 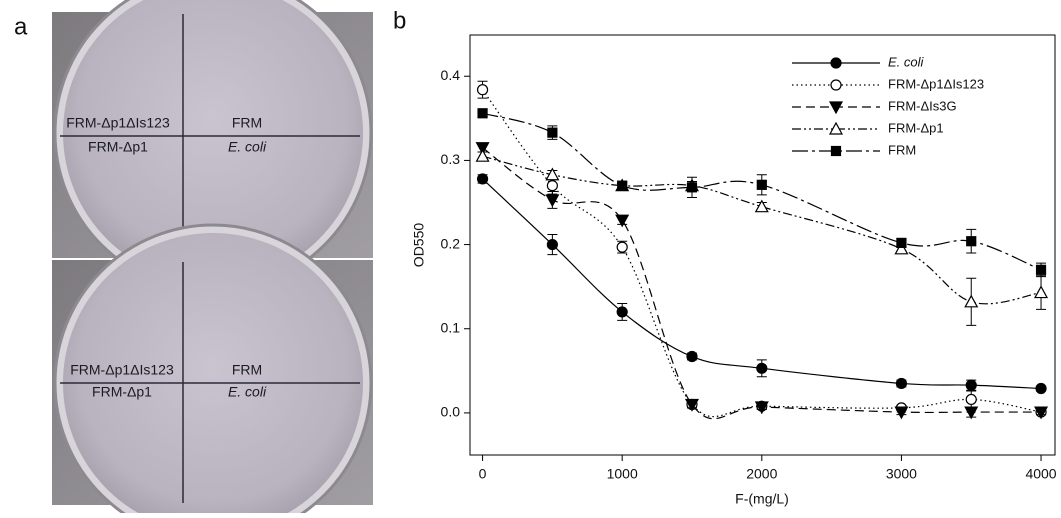 I want to click on panel-label: b, so click(x=399, y=20).